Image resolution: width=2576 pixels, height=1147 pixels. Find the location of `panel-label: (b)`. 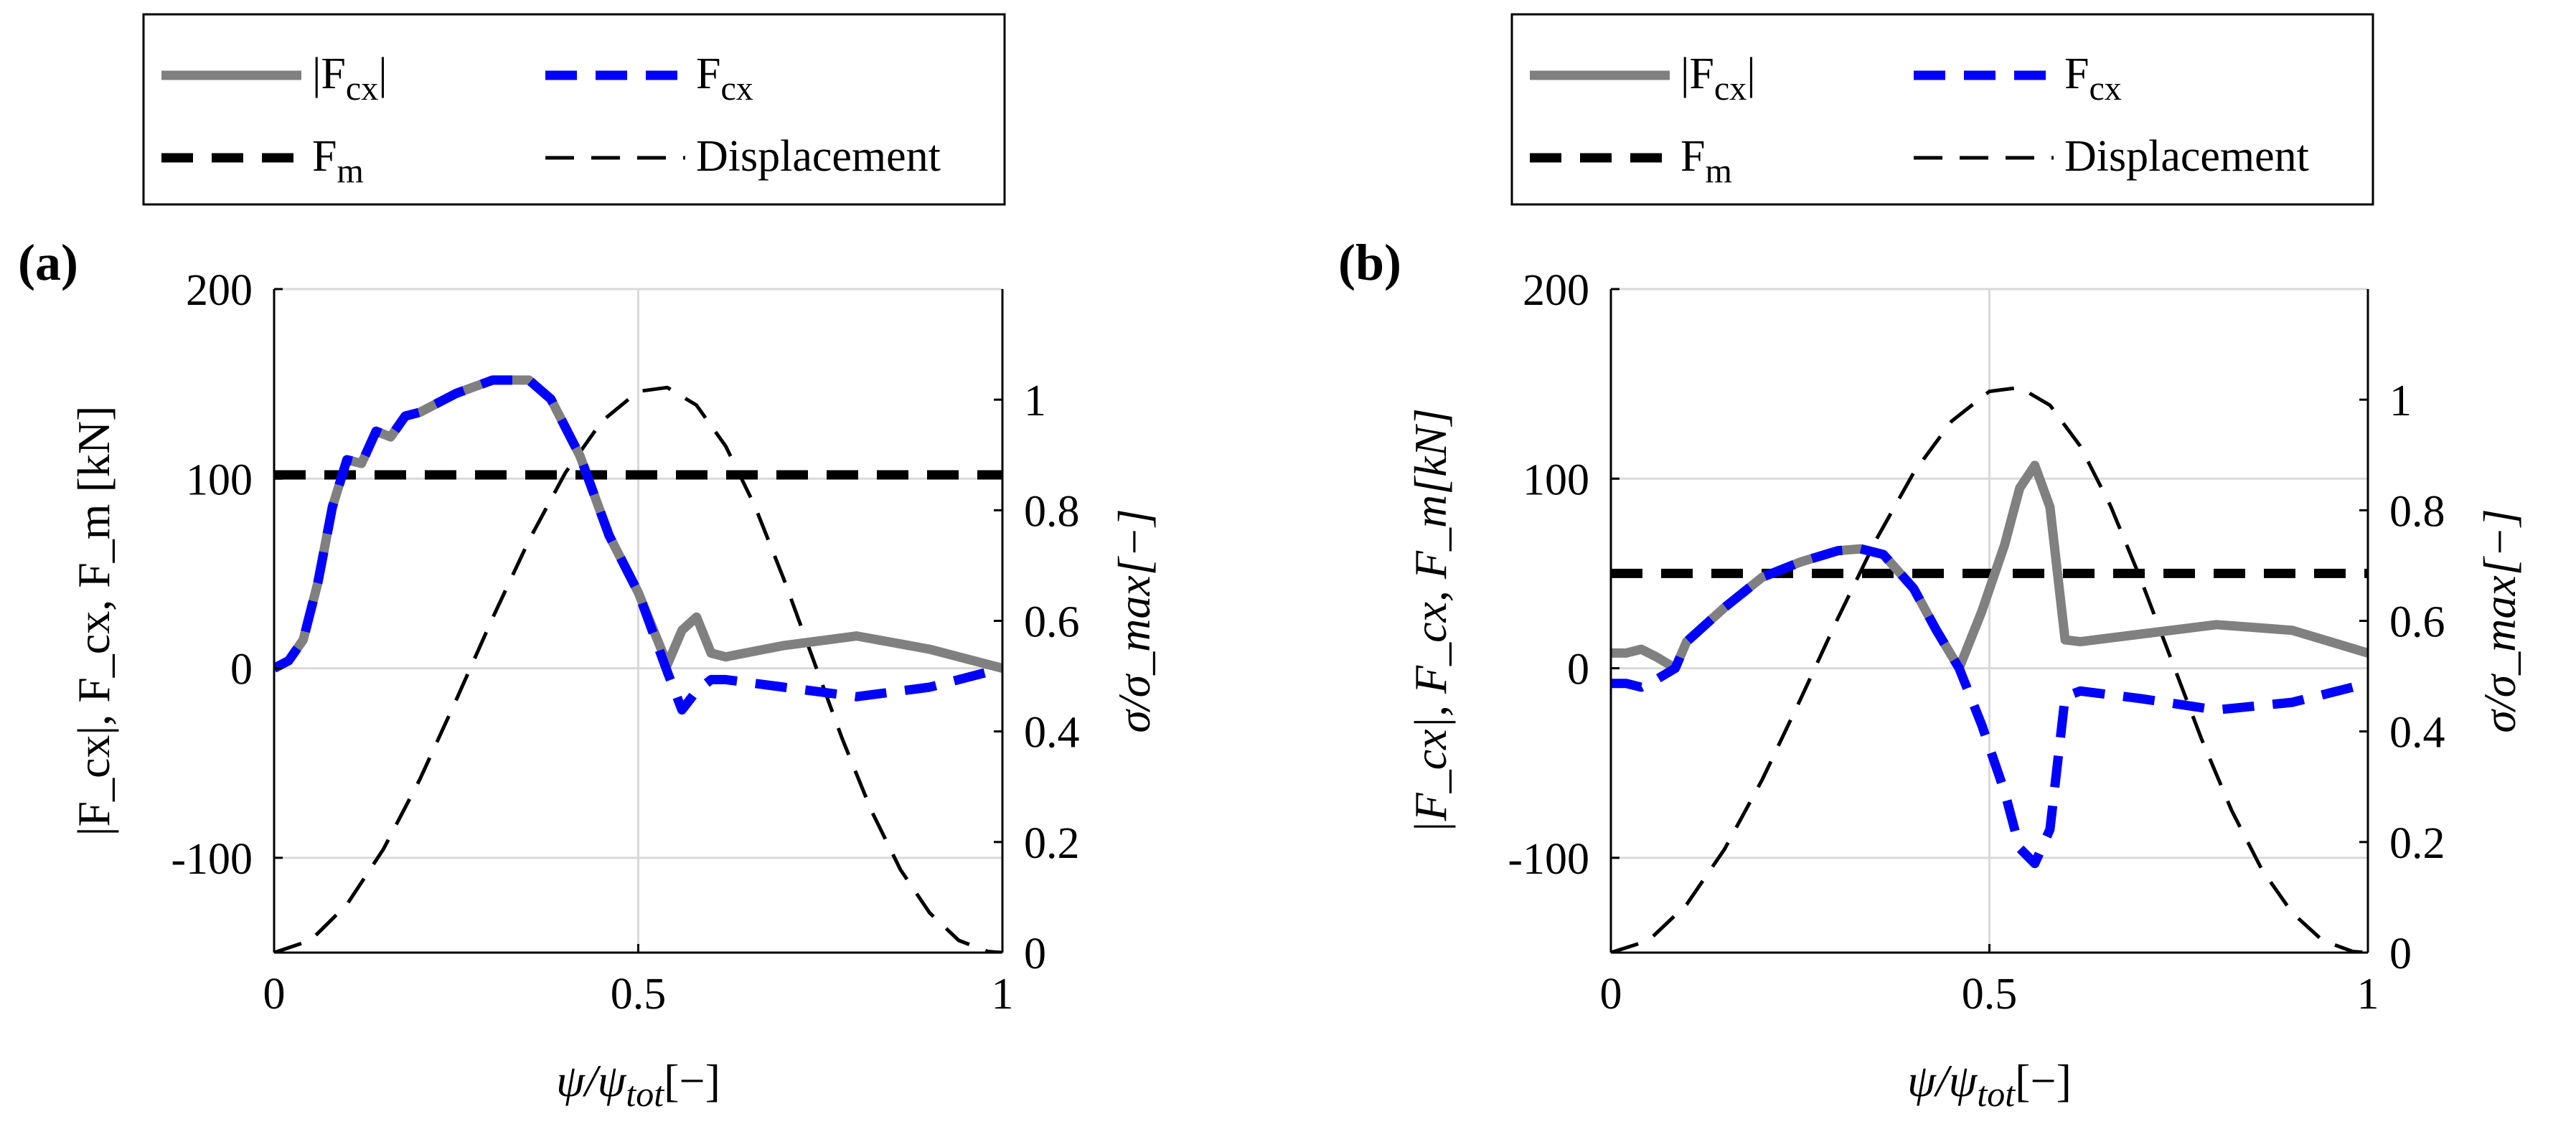

panel-label: (b) is located at coordinates (1369, 262).